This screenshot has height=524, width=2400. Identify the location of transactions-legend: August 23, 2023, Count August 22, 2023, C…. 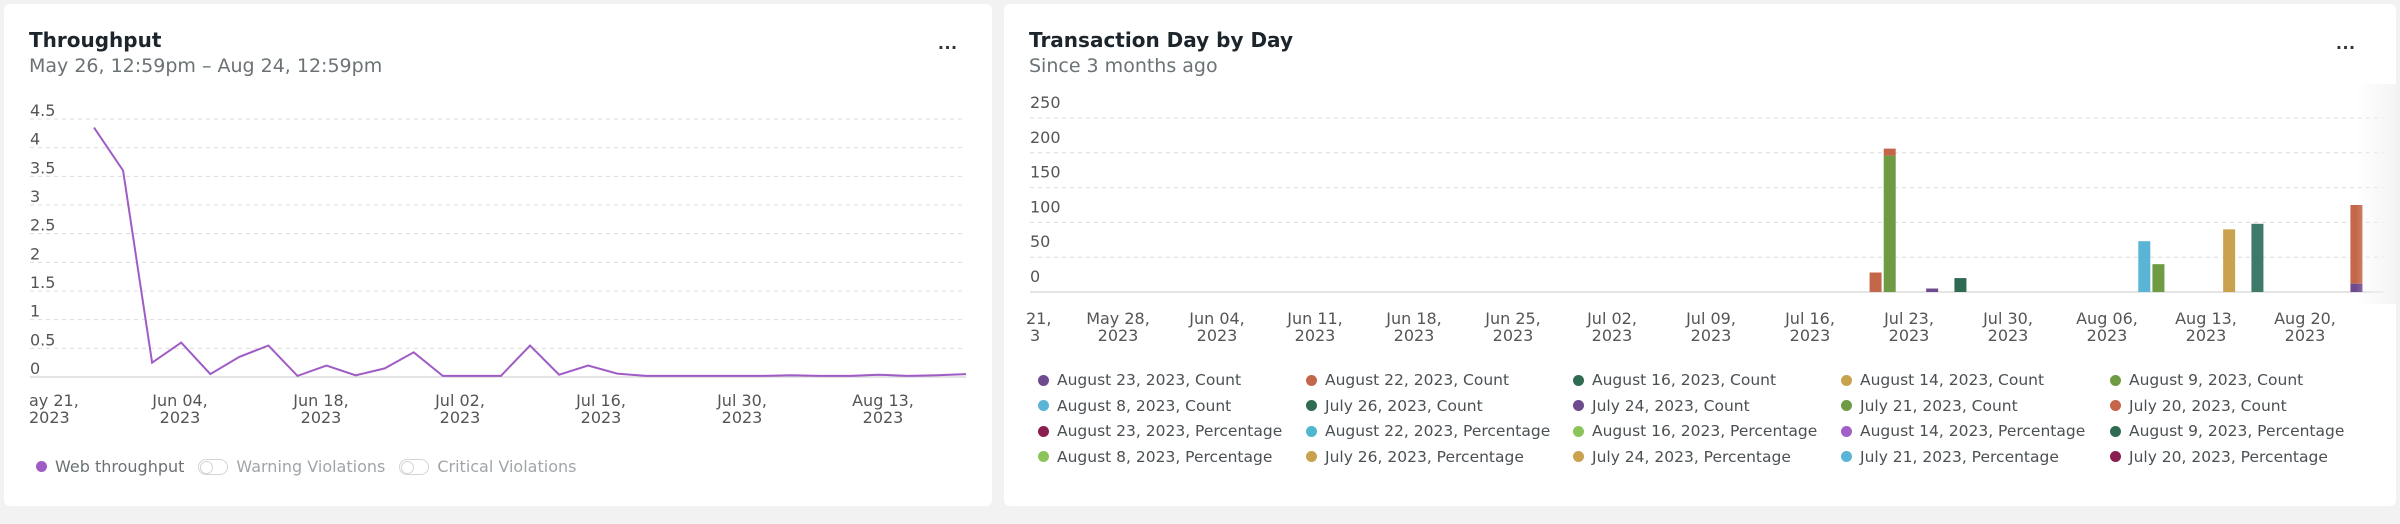
(1708, 429).